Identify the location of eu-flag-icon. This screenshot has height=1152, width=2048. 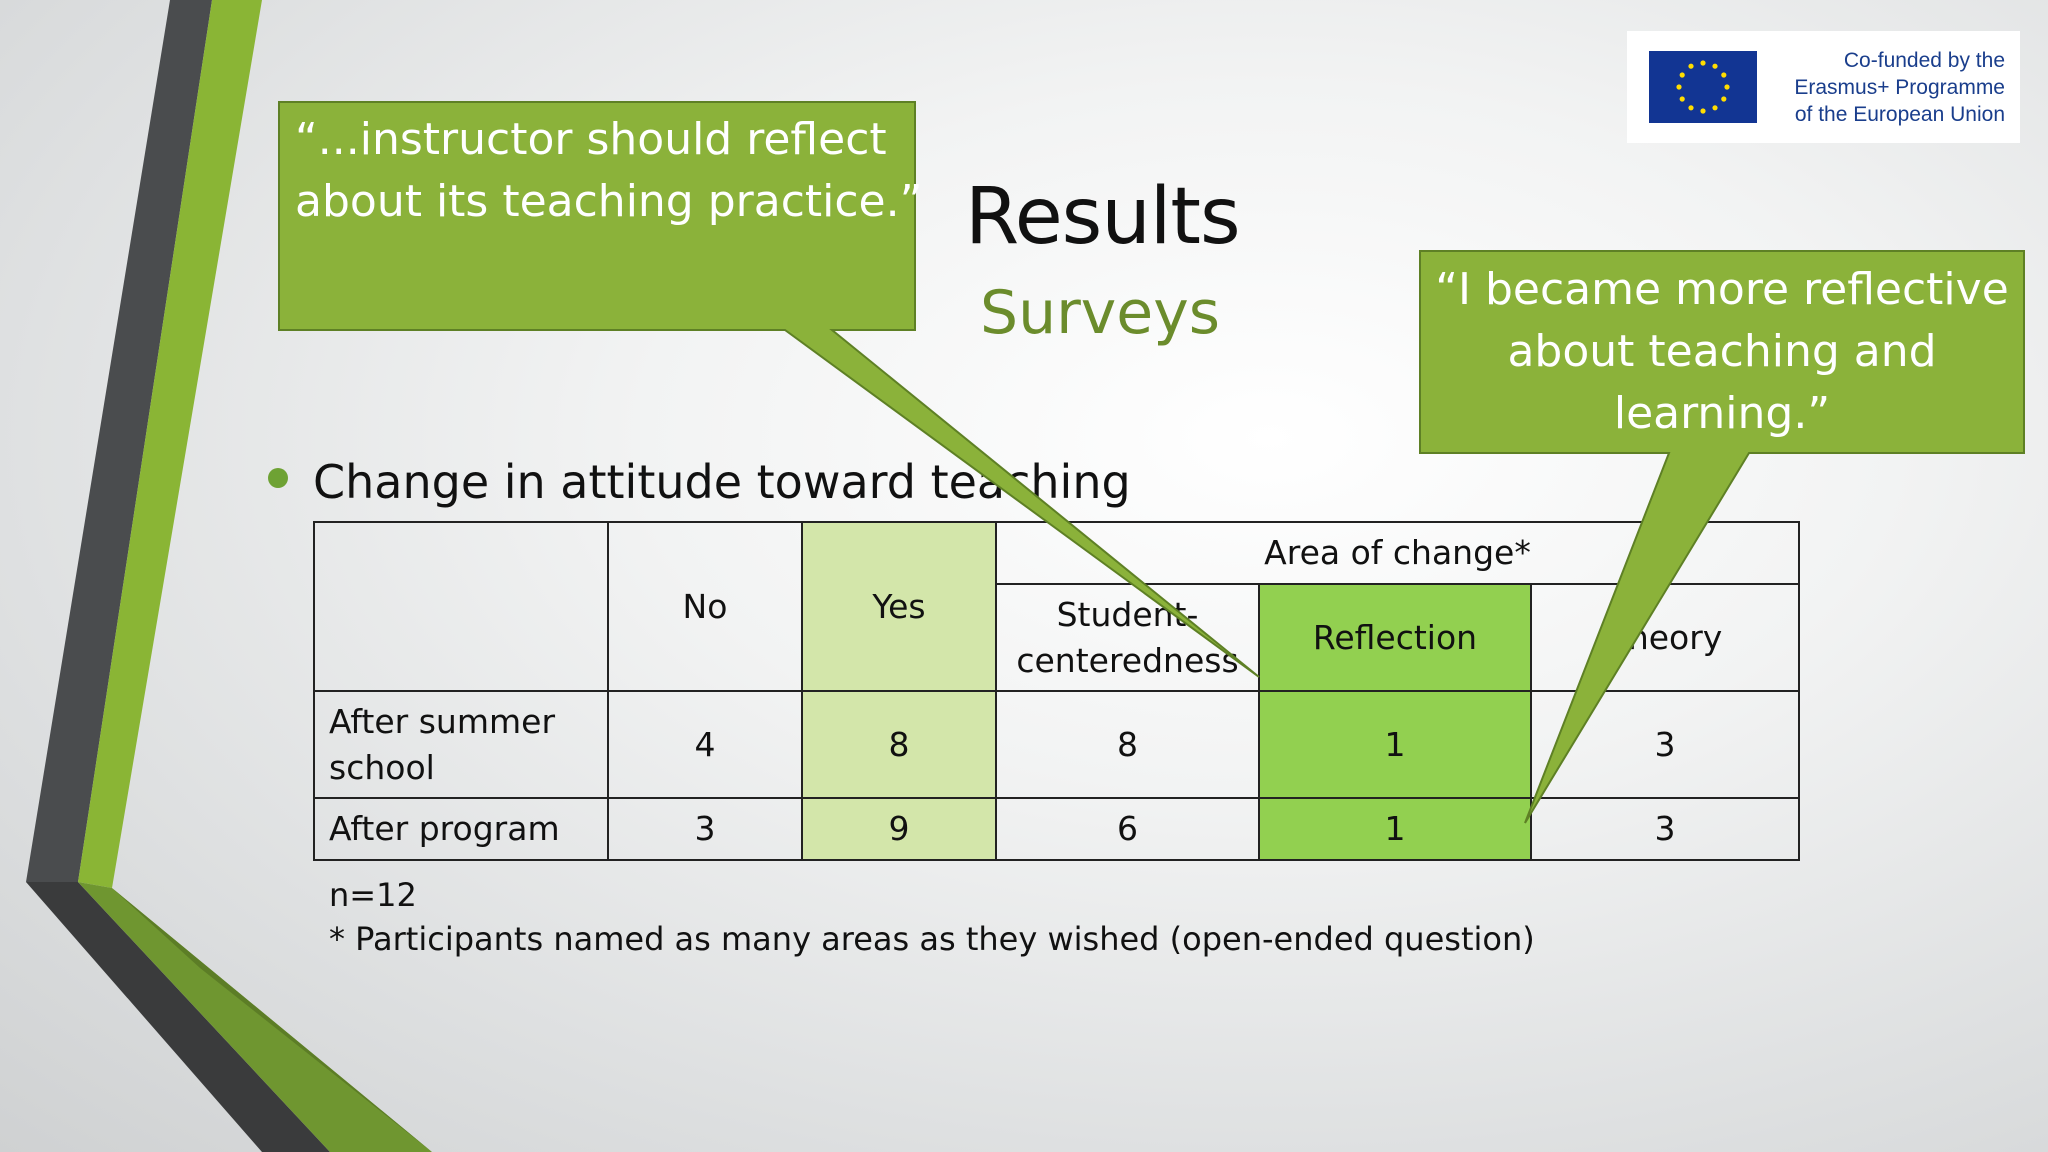
(1703, 87).